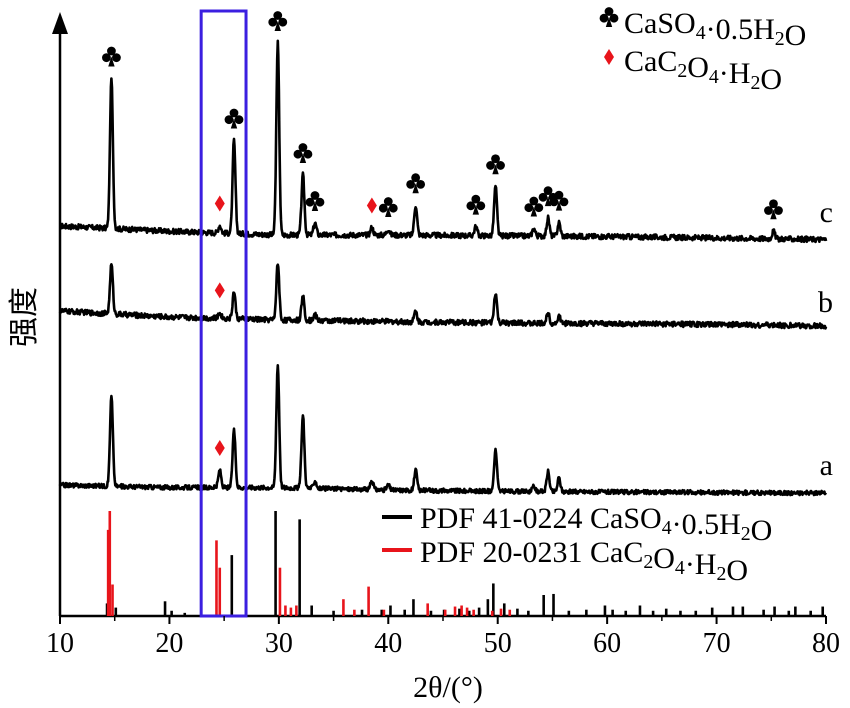  I want to click on legend-item-pdf-41-0224: PDF 41-0224 CaSO4·0.5H2O, so click(596, 524).